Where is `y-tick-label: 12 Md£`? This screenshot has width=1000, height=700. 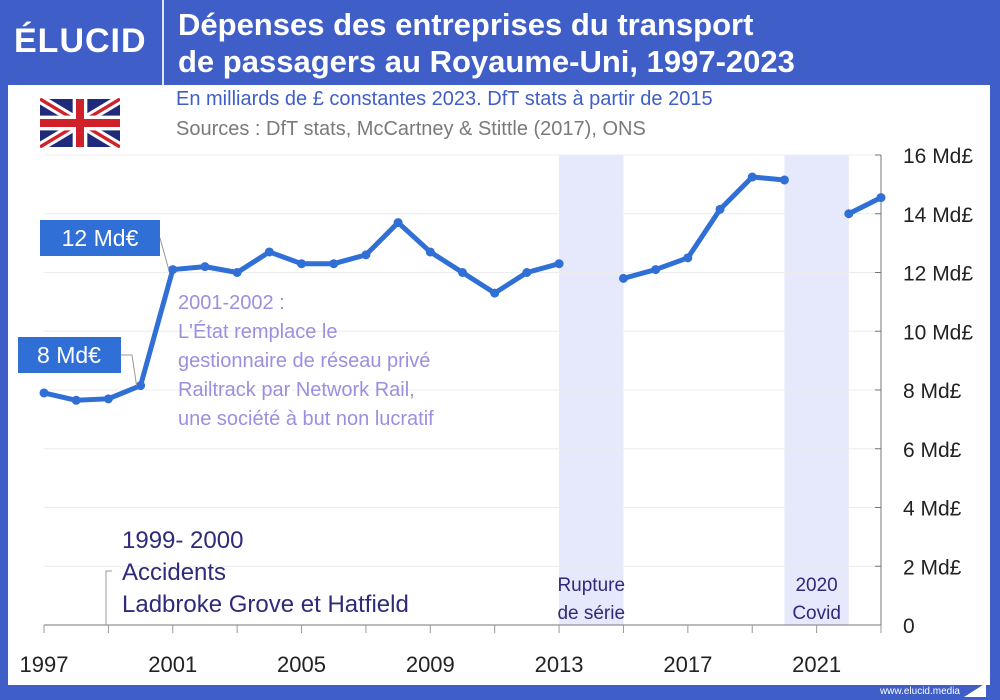 y-tick-label: 12 Md£ is located at coordinates (938, 274).